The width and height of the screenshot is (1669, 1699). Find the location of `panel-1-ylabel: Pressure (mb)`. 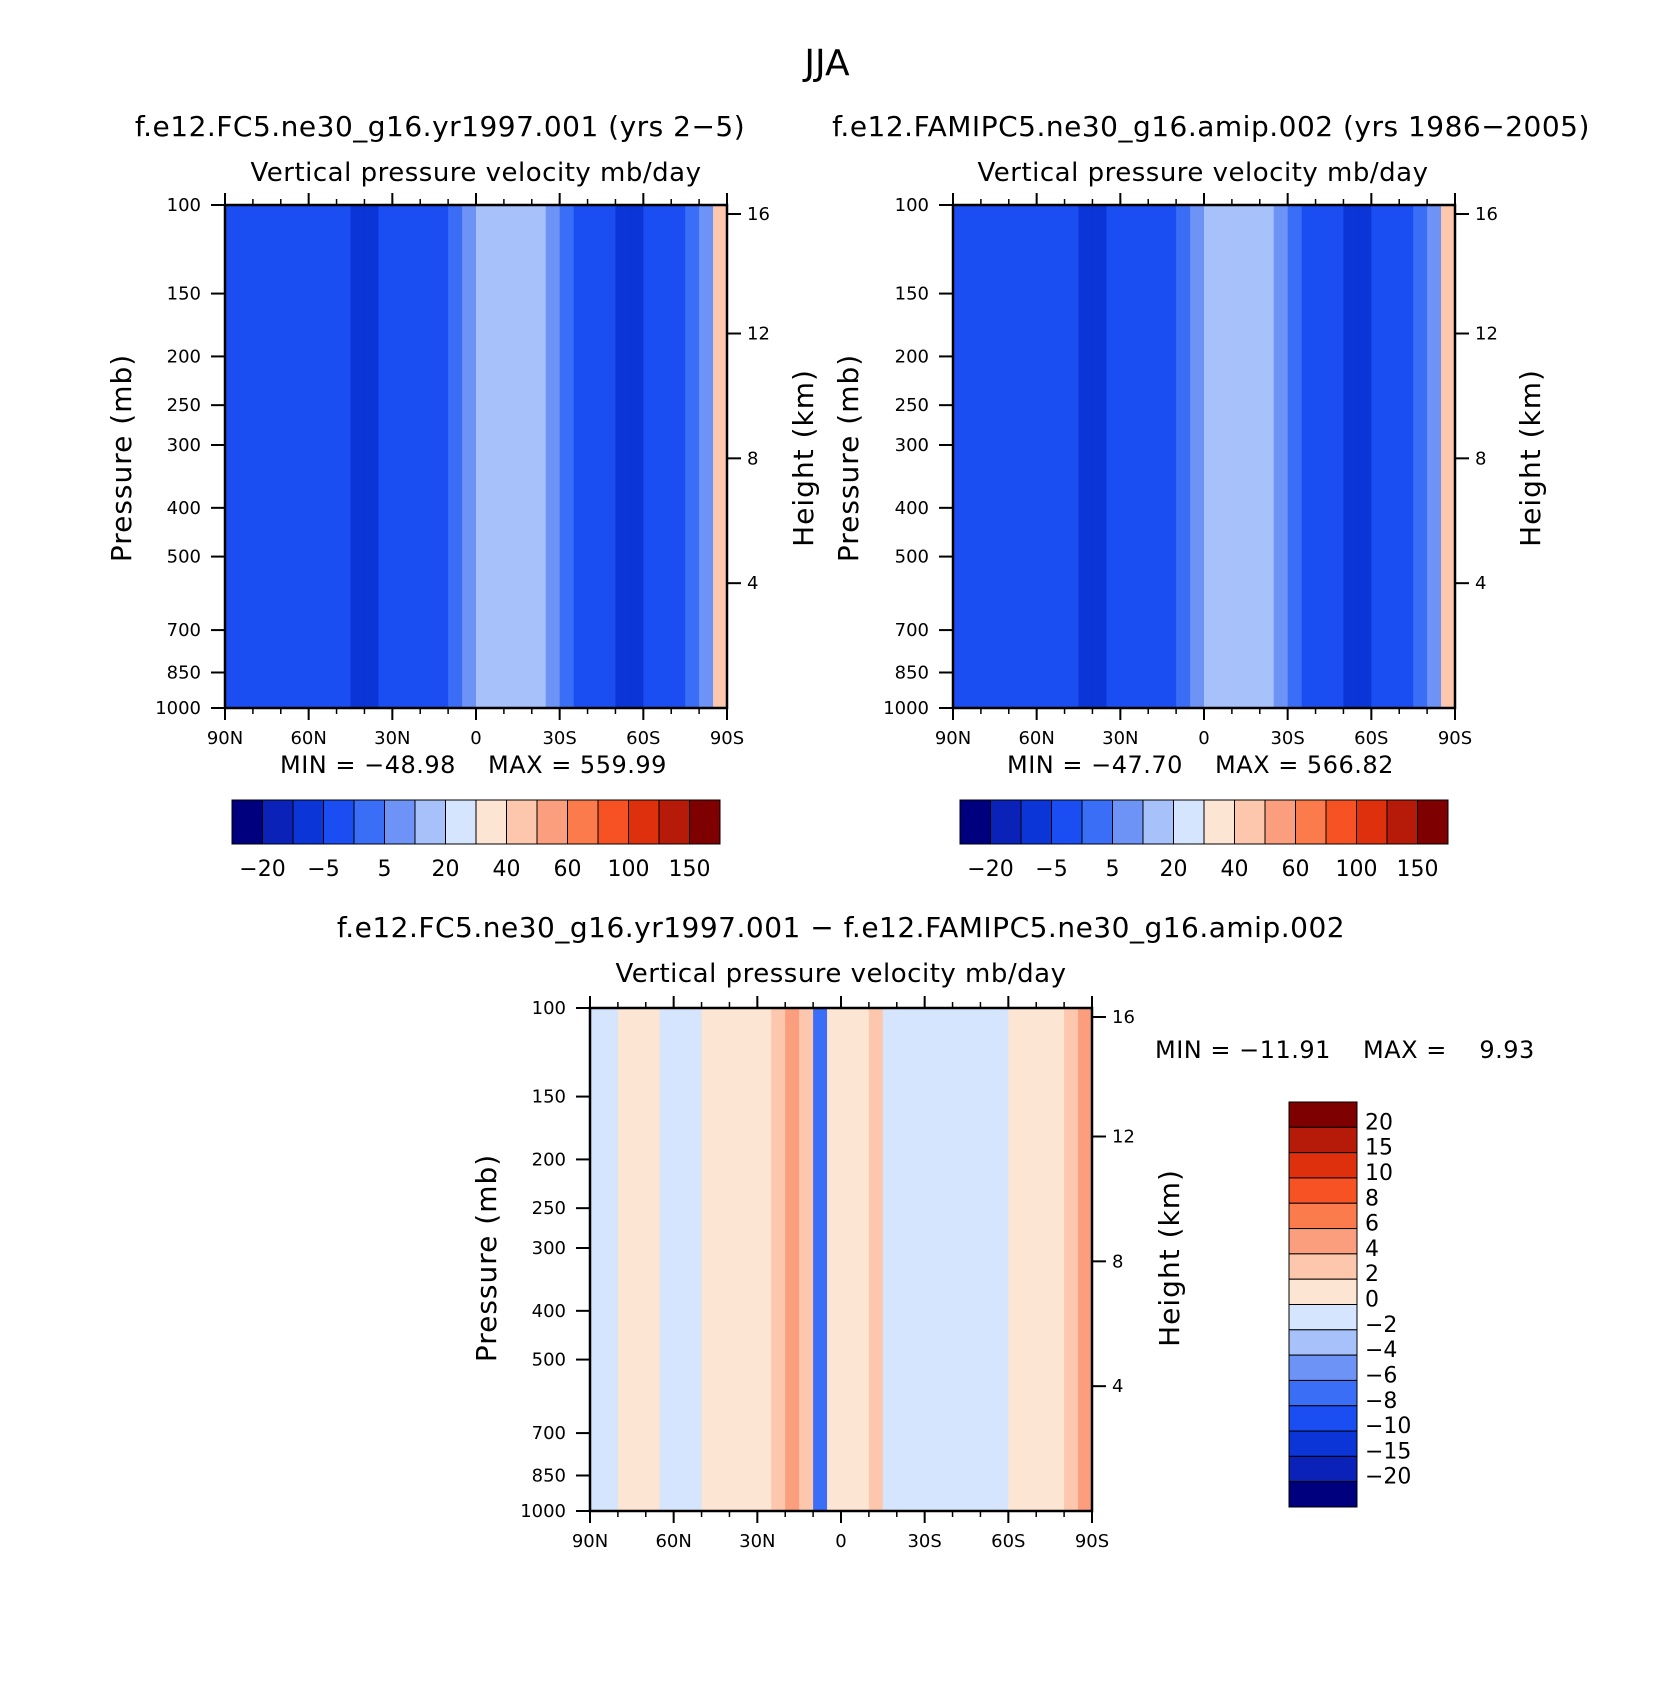

panel-1-ylabel: Pressure (mb) is located at coordinates (121, 458).